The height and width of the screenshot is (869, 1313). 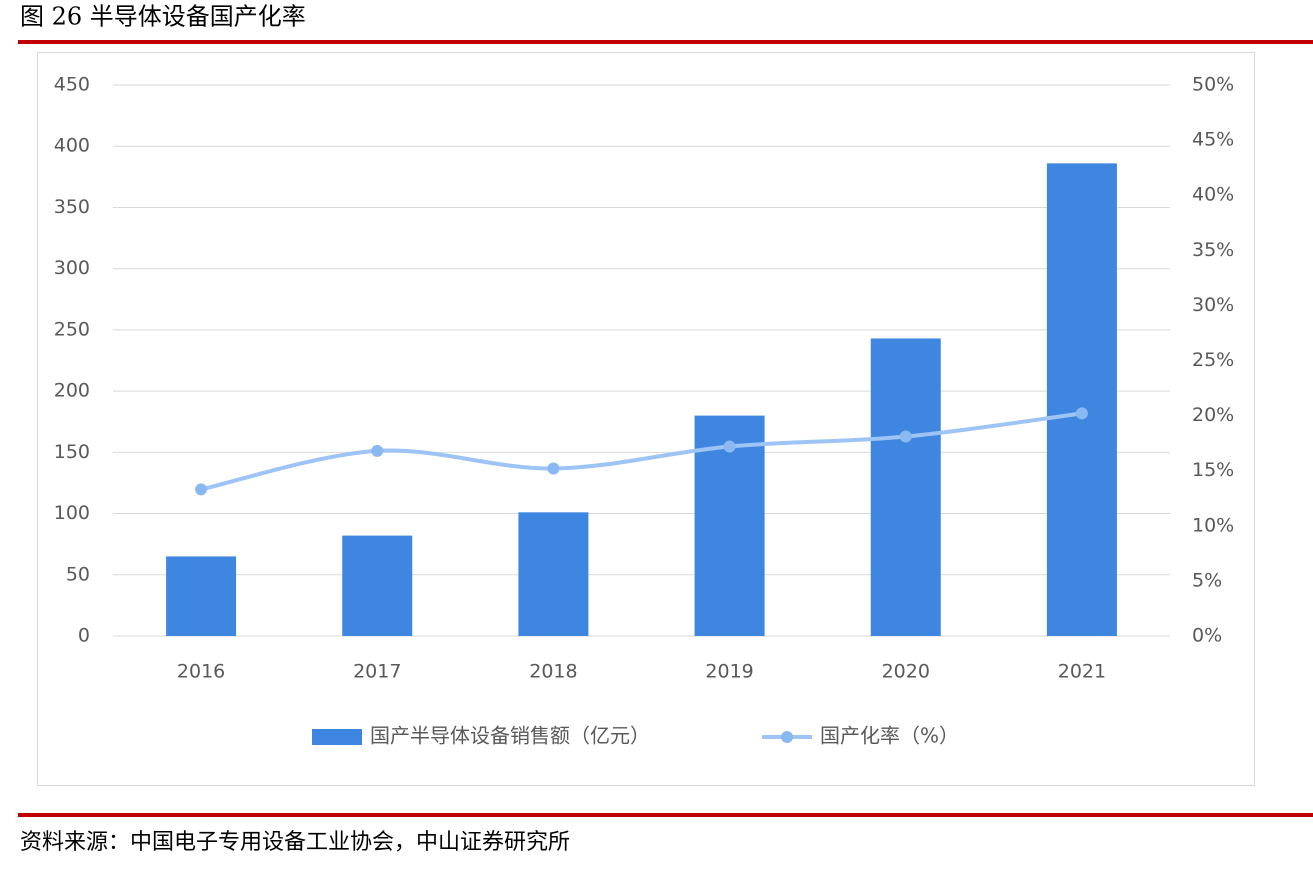 I want to click on y-tick-label: 0, so click(x=84, y=636).